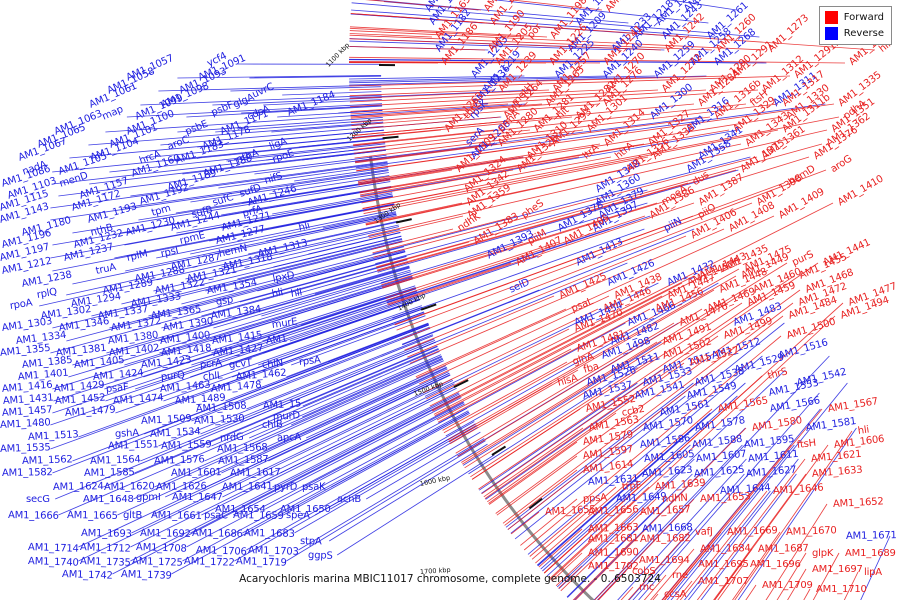 The width and height of the screenshot is (900, 600). What do you see at coordinates (161, 548) in the screenshot?
I see `gene-label: AM1_1708` at bounding box center [161, 548].